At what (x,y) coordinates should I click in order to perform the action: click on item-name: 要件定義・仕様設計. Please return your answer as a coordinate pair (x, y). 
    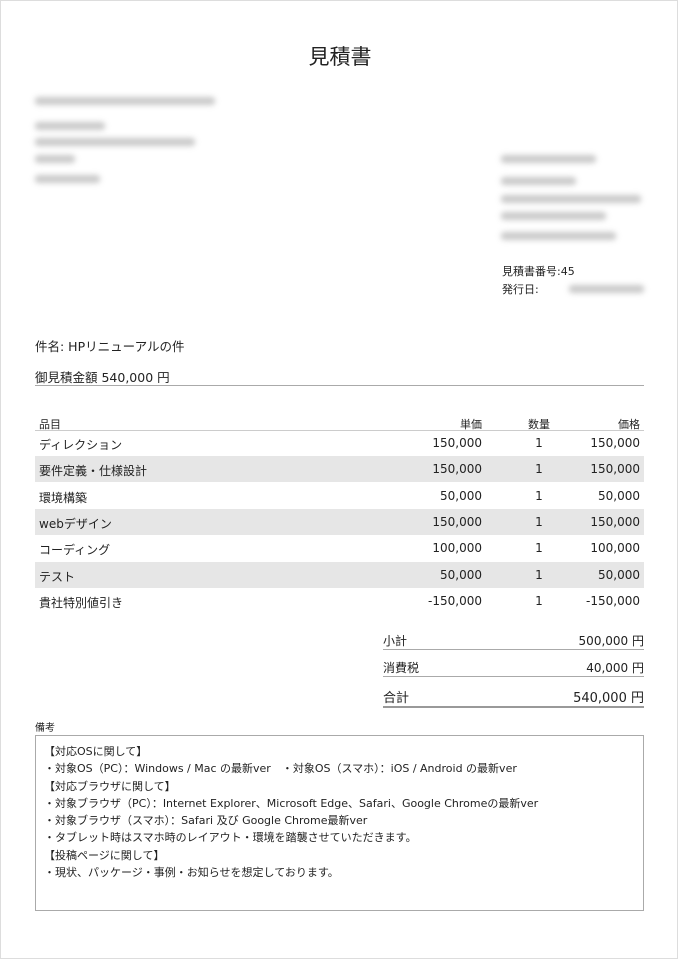
    Looking at the image, I should click on (93, 471).